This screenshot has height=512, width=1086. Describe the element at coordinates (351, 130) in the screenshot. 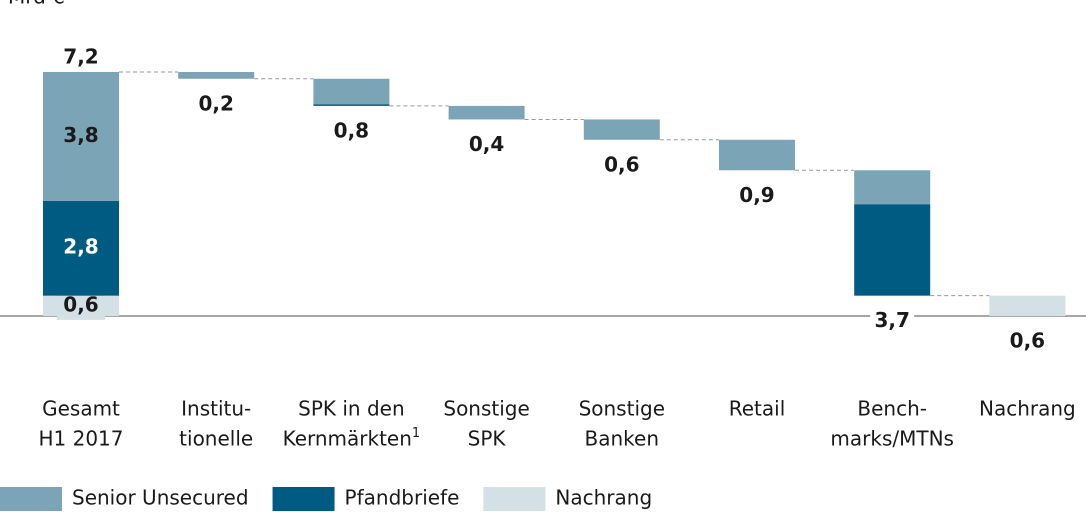

I see `total-label: 0,8` at that location.